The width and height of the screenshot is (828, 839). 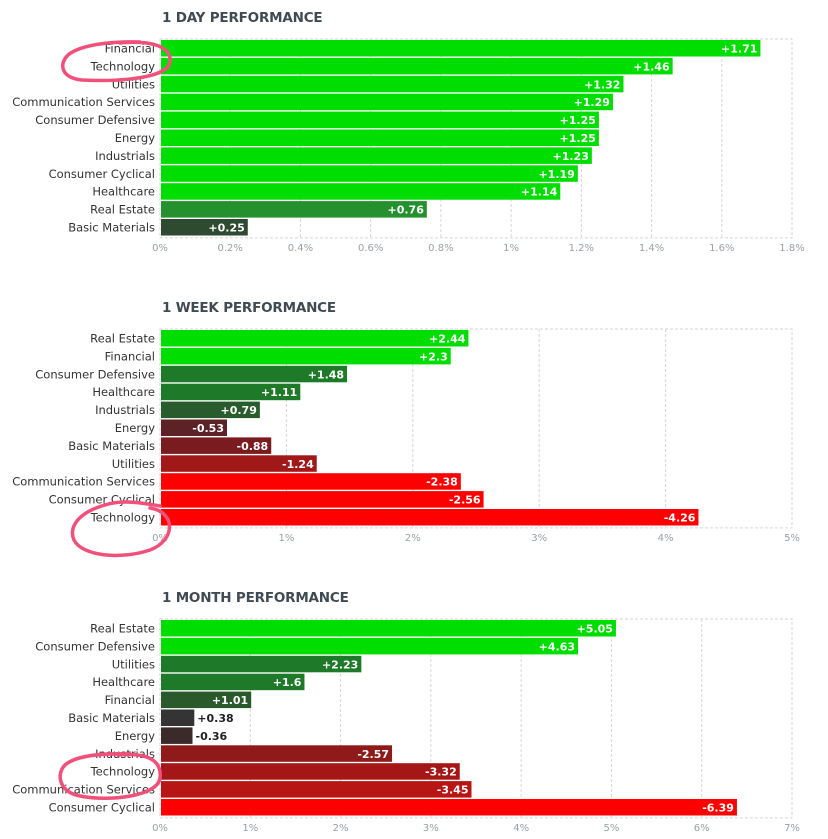 What do you see at coordinates (651, 66) in the screenshot?
I see `data-label: +1.46` at bounding box center [651, 66].